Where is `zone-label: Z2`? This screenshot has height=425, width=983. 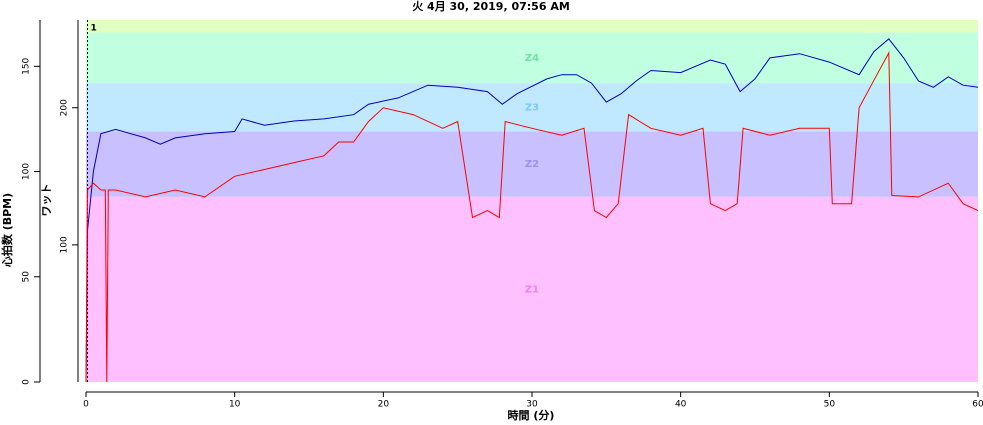
zone-label: Z2 is located at coordinates (532, 164).